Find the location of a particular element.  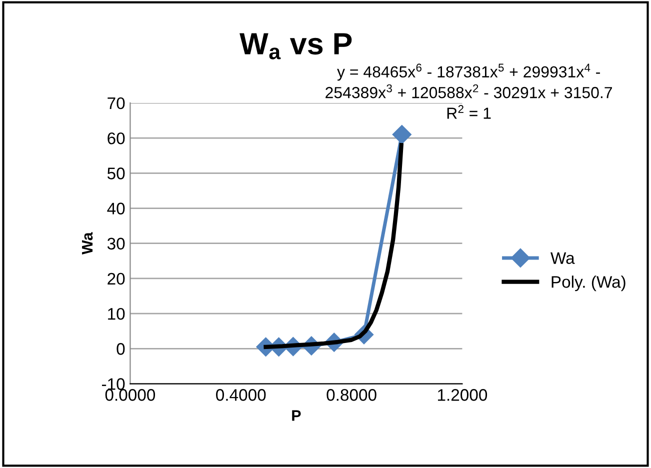

y-tick-label: 20 is located at coordinates (116, 278).